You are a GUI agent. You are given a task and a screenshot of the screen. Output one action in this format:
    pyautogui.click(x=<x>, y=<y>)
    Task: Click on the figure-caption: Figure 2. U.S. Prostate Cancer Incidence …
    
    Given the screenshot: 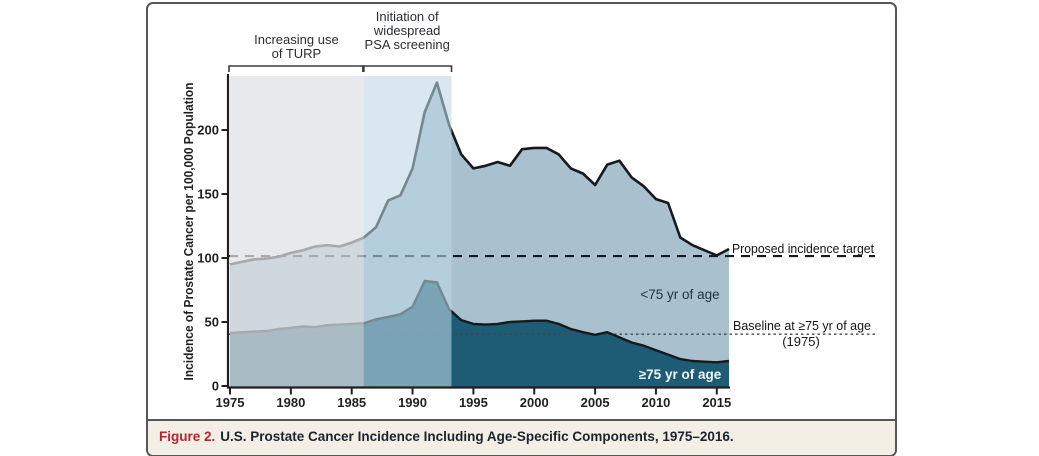 What is the action you would take?
    pyautogui.click(x=521, y=437)
    